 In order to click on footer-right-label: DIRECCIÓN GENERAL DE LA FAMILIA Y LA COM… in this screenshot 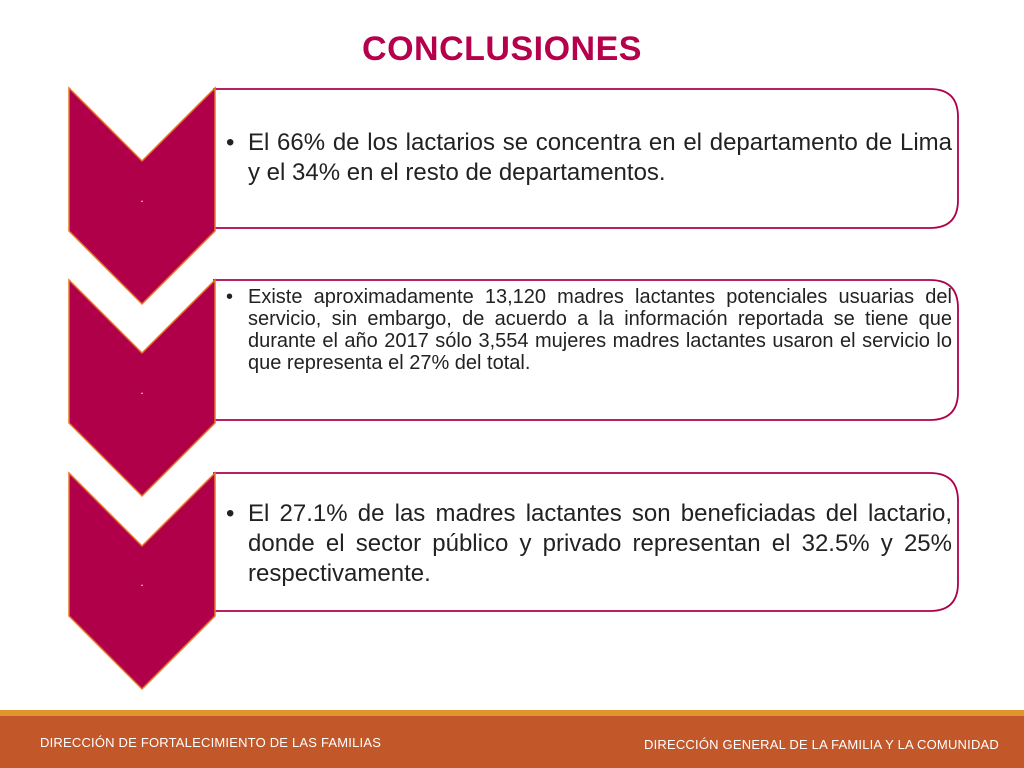, I will do `click(821, 744)`.